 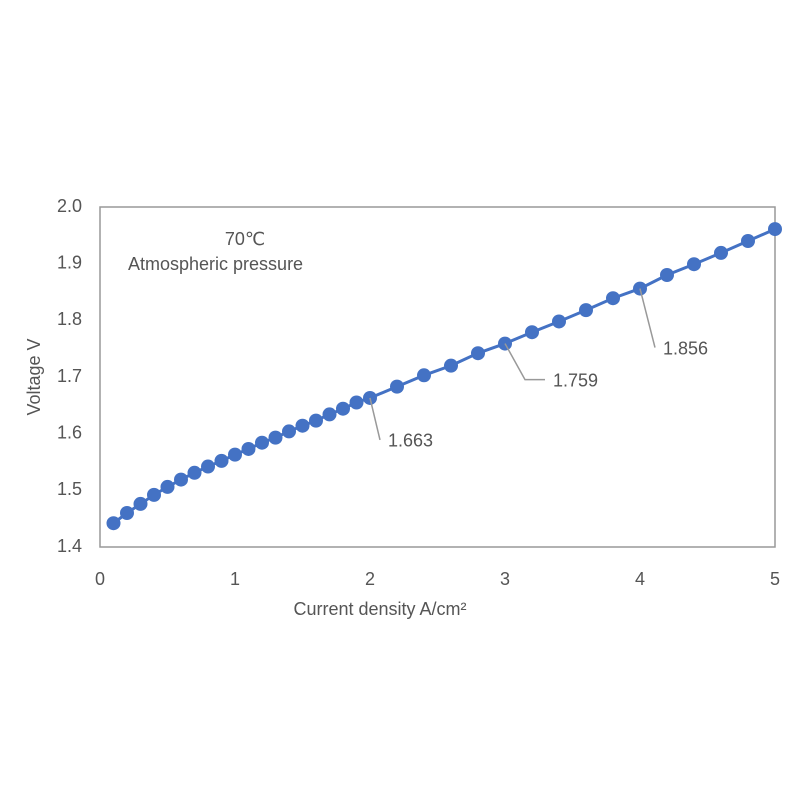 What do you see at coordinates (69, 262) in the screenshot?
I see `y-tick-label: 1.9` at bounding box center [69, 262].